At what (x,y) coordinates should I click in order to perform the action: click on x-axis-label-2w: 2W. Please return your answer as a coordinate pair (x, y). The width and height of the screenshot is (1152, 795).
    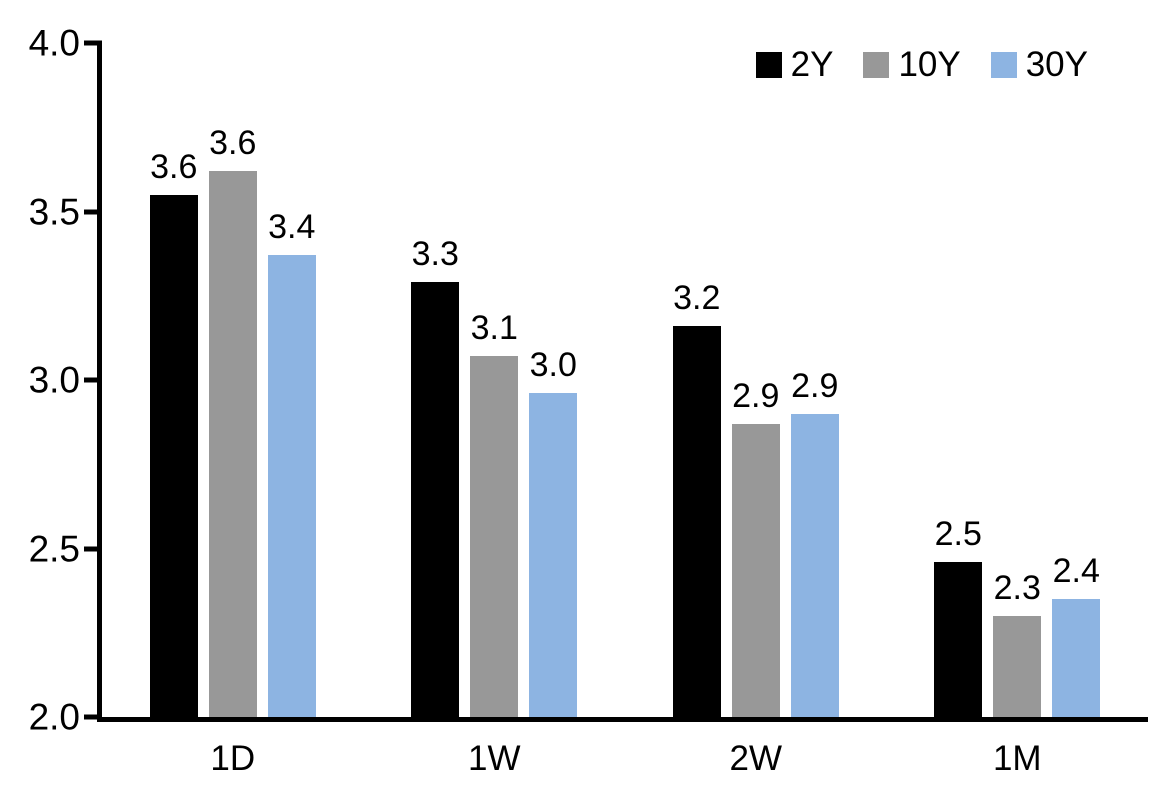
    Looking at the image, I should click on (756, 758).